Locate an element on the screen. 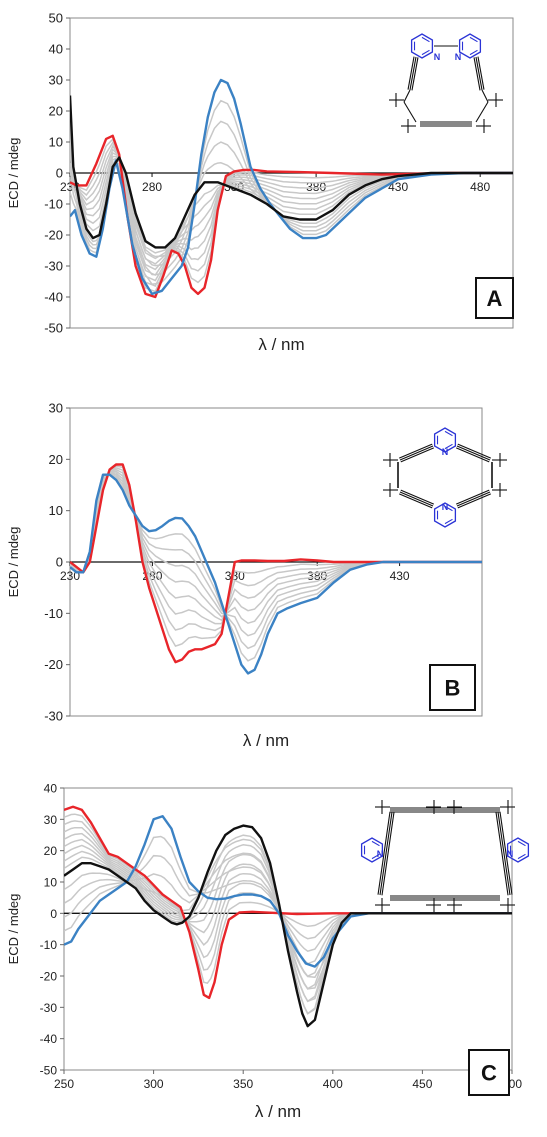 Image resolution: width=547 pixels, height=1137 pixels. panel-label: A is located at coordinates (495, 298).